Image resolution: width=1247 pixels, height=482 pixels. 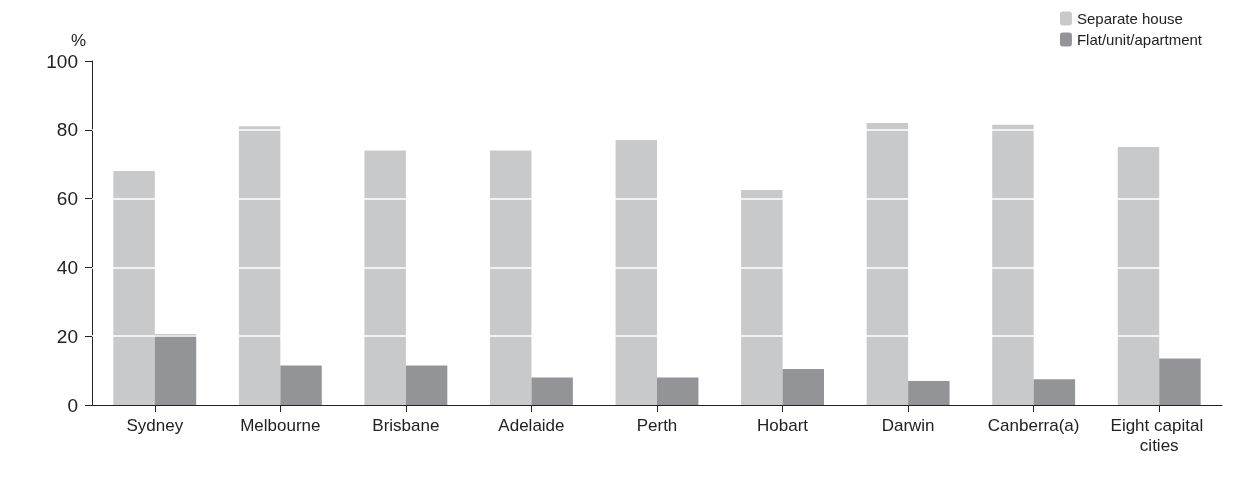 What do you see at coordinates (1129, 18) in the screenshot?
I see `legend-label: Separate house` at bounding box center [1129, 18].